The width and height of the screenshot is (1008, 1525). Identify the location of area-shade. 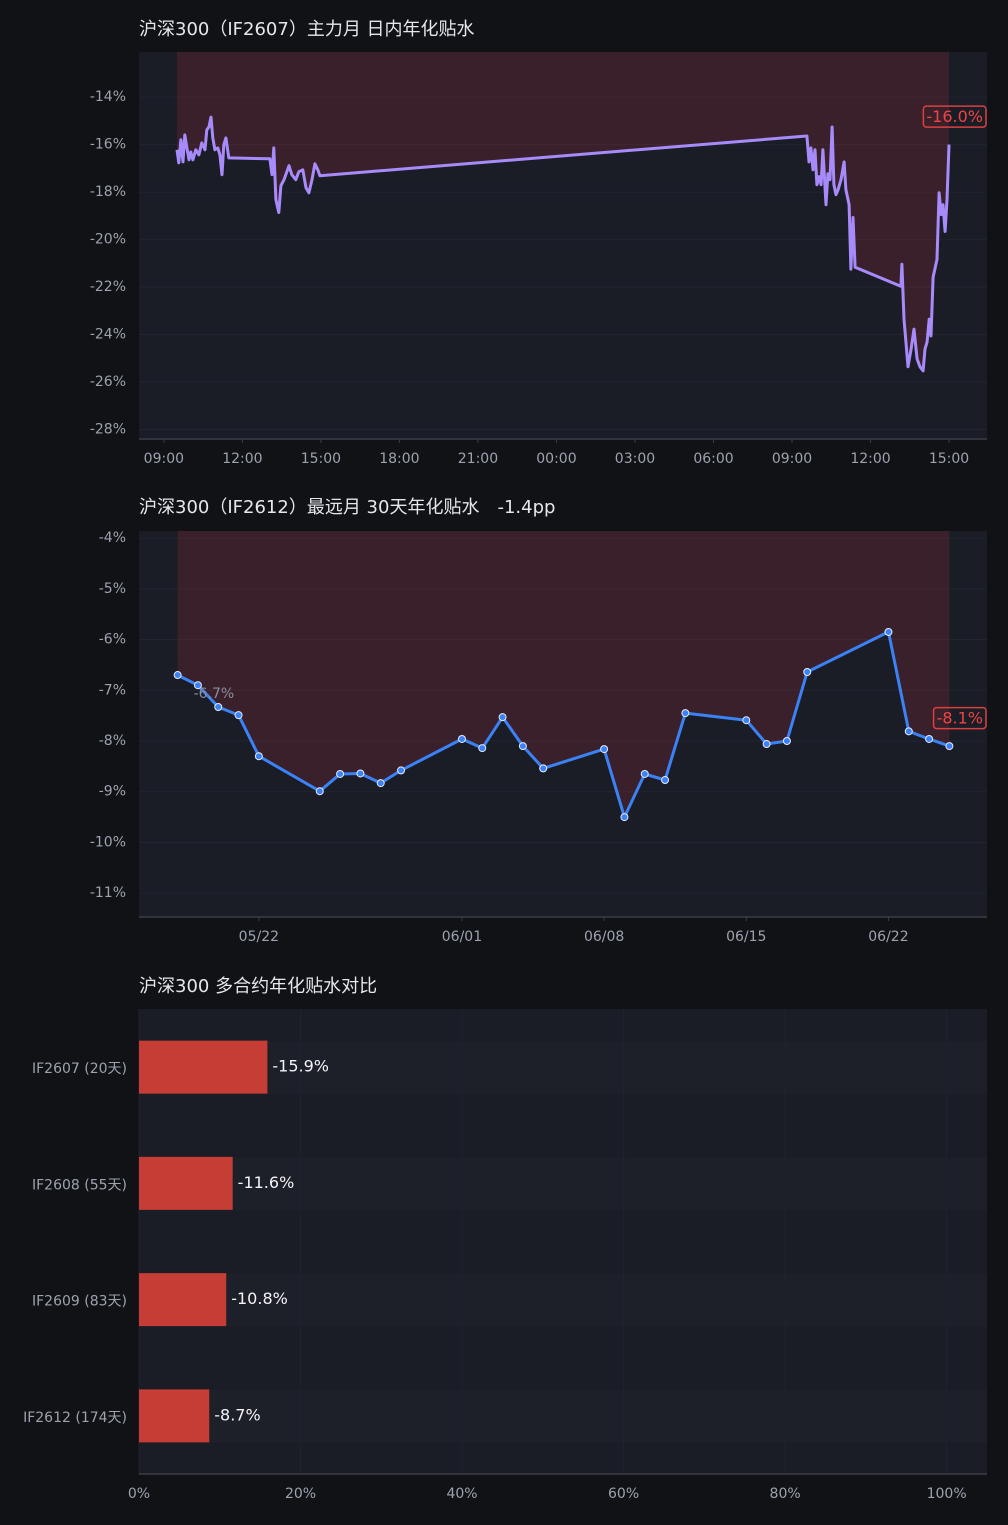
(563, 674).